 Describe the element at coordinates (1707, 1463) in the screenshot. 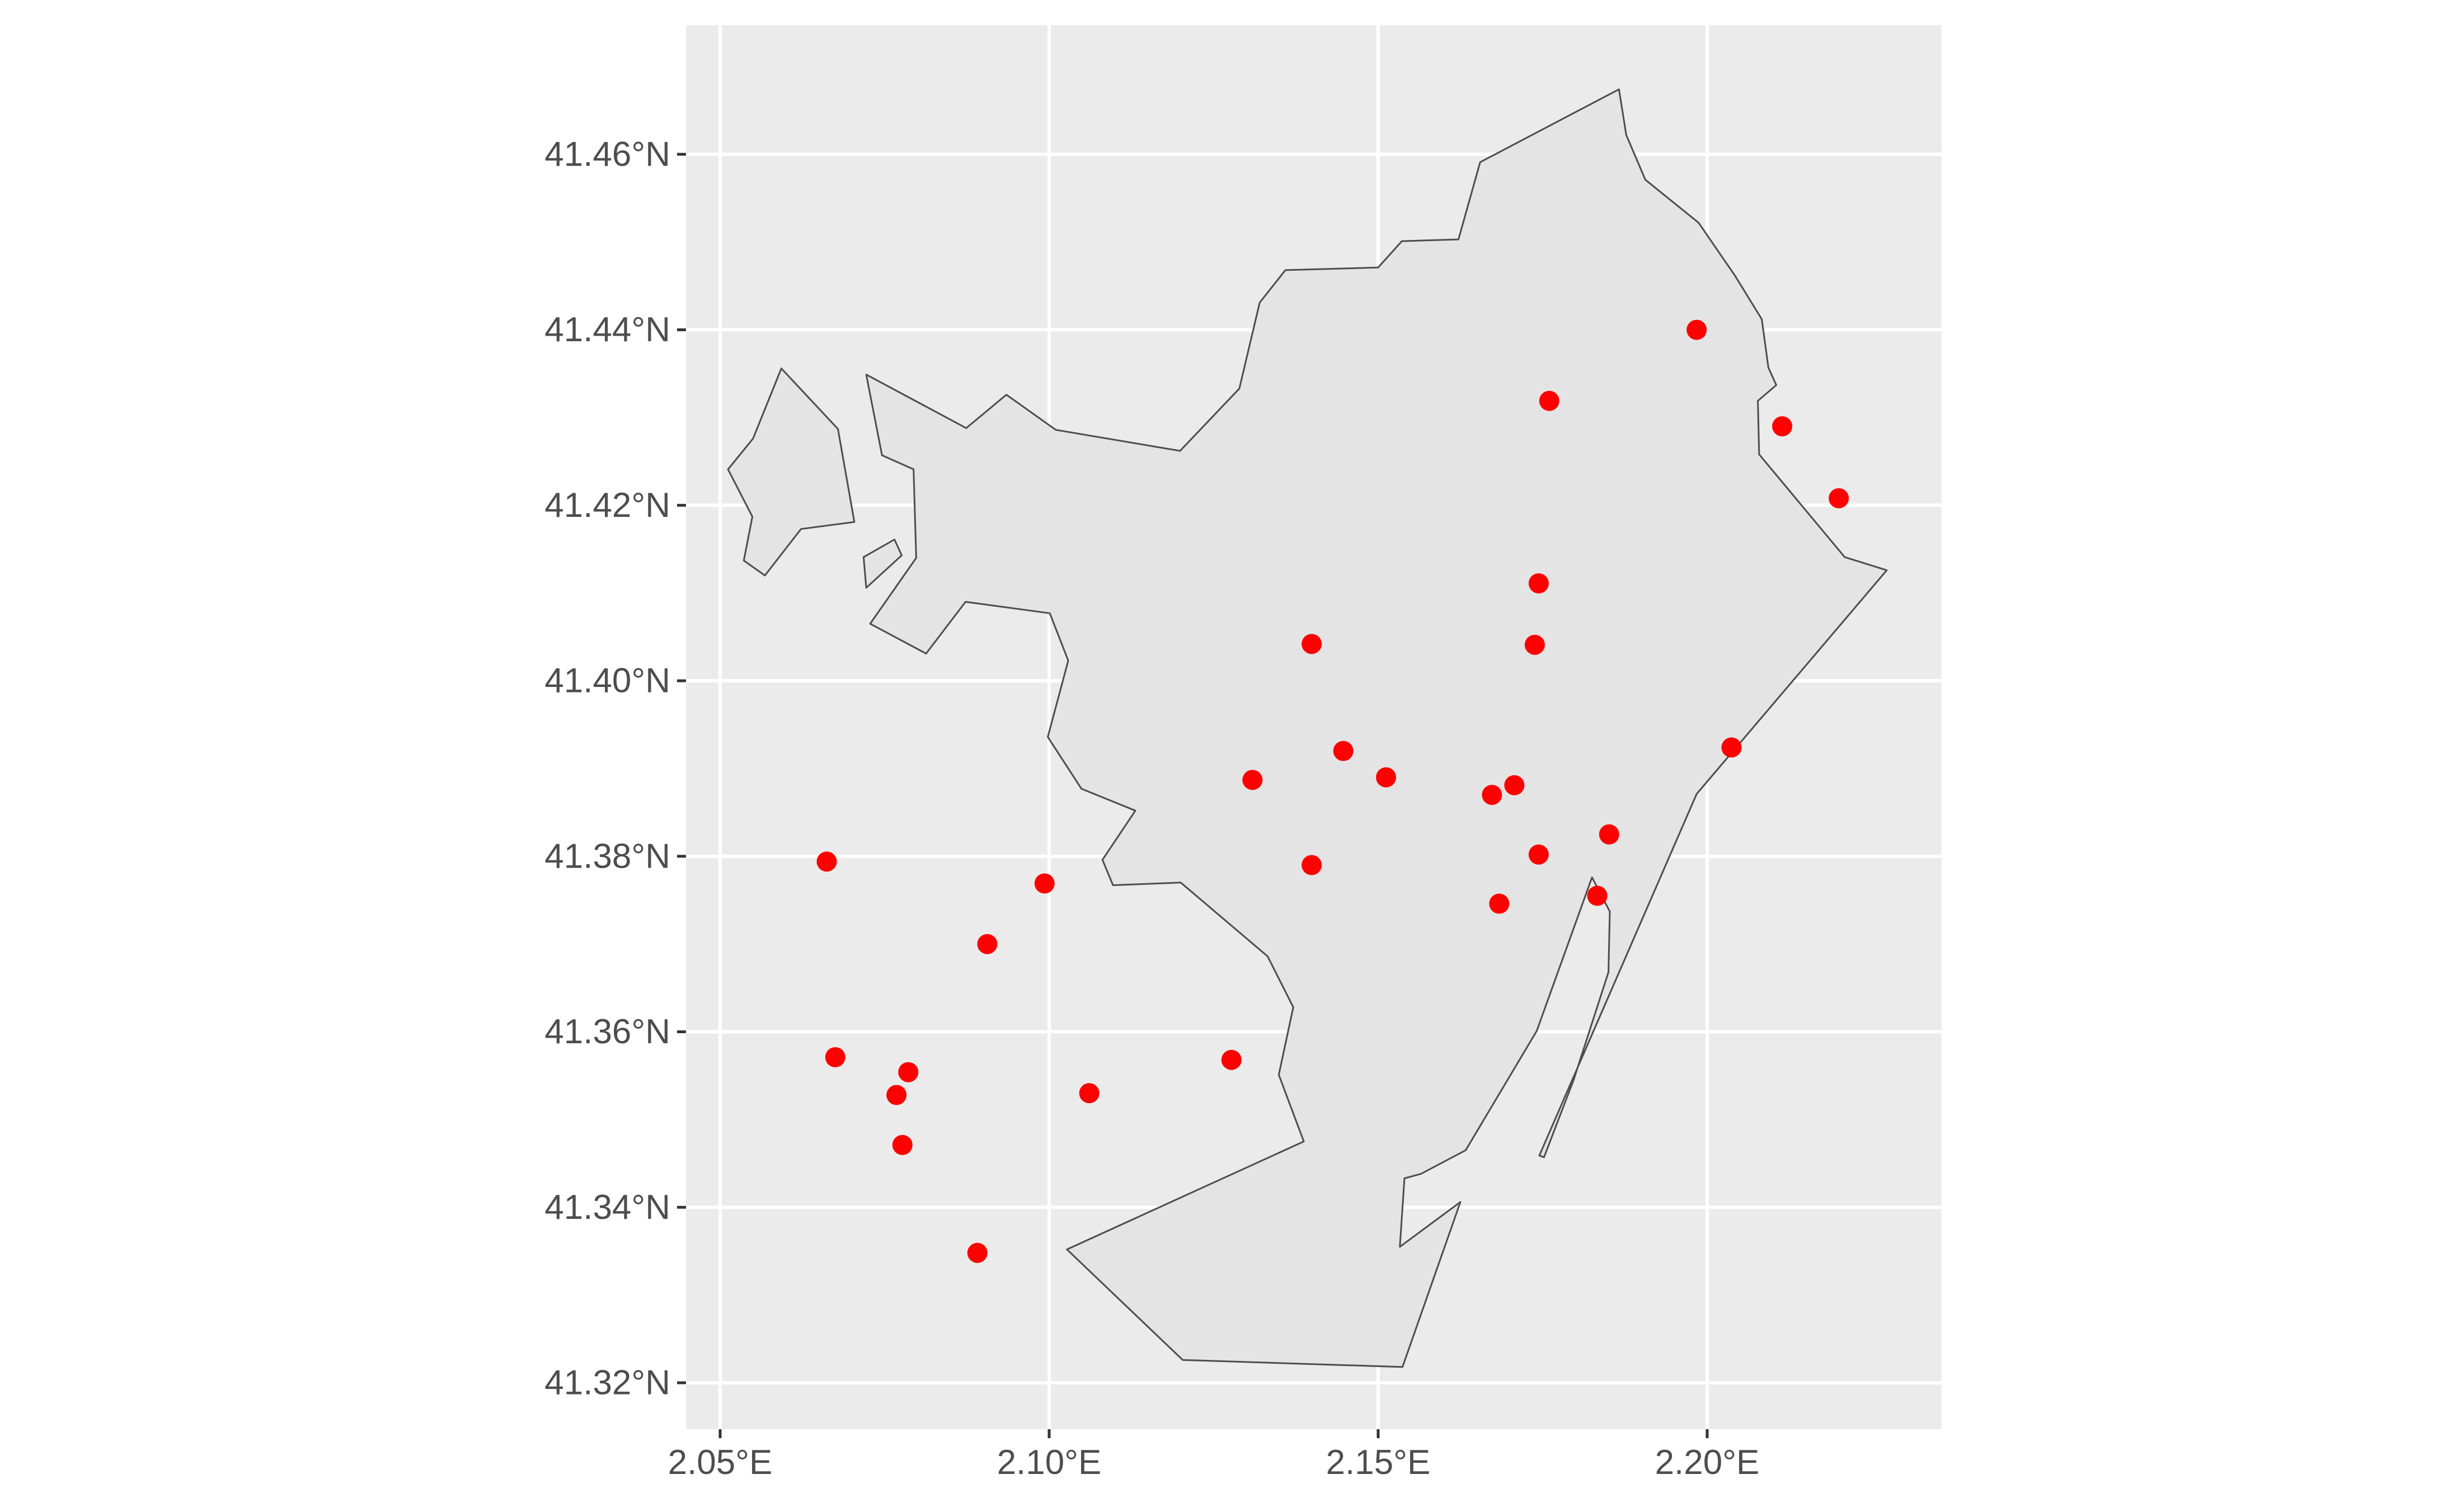

I see `x-axis-tick-label: 2.20°E` at that location.